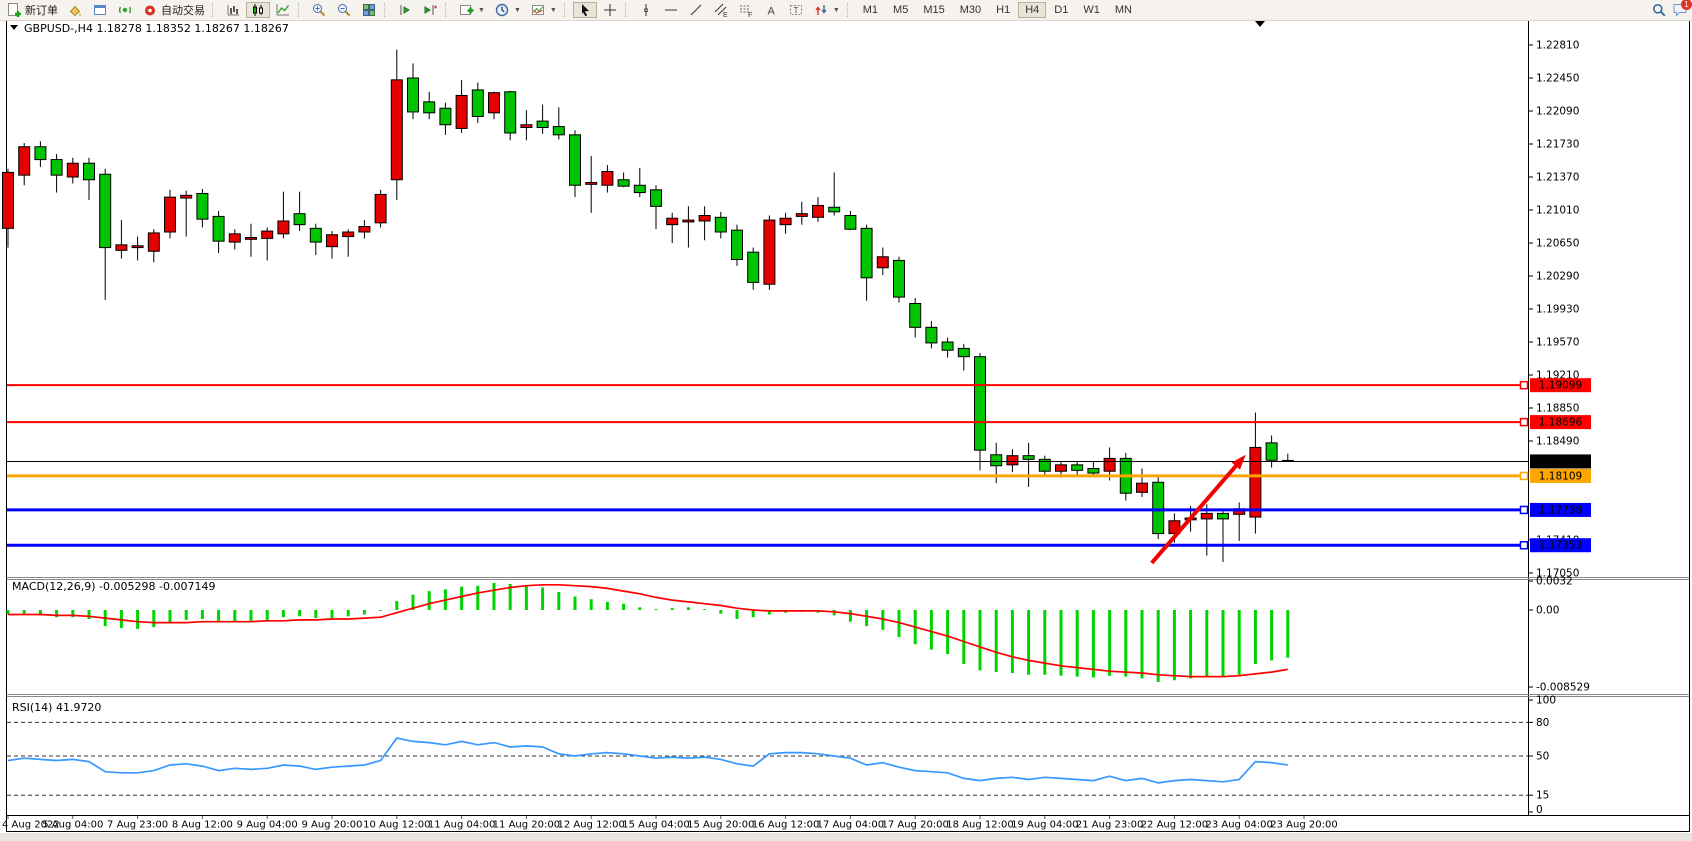 This screenshot has height=841, width=1692. I want to click on template-button: ▼, so click(543, 10).